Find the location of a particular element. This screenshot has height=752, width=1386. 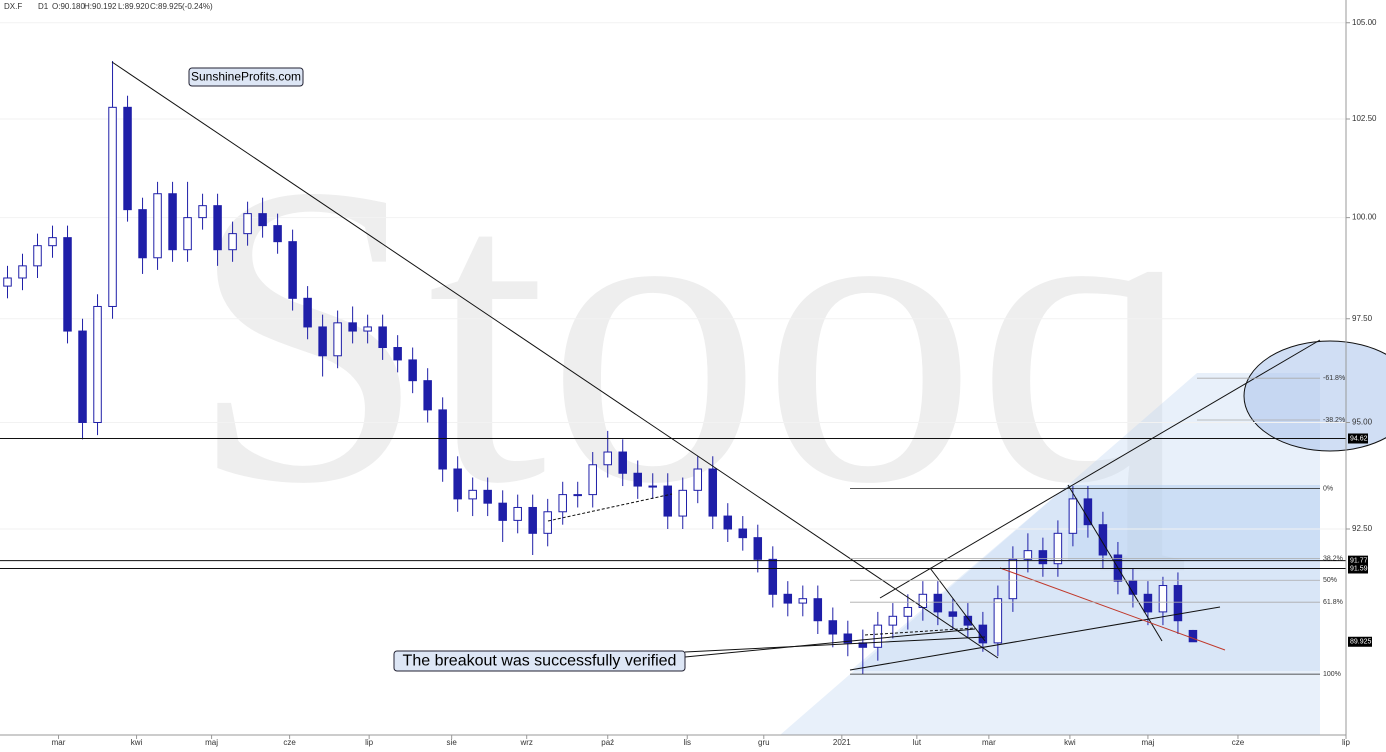

y-tick-label: 105.00 is located at coordinates (1364, 22).